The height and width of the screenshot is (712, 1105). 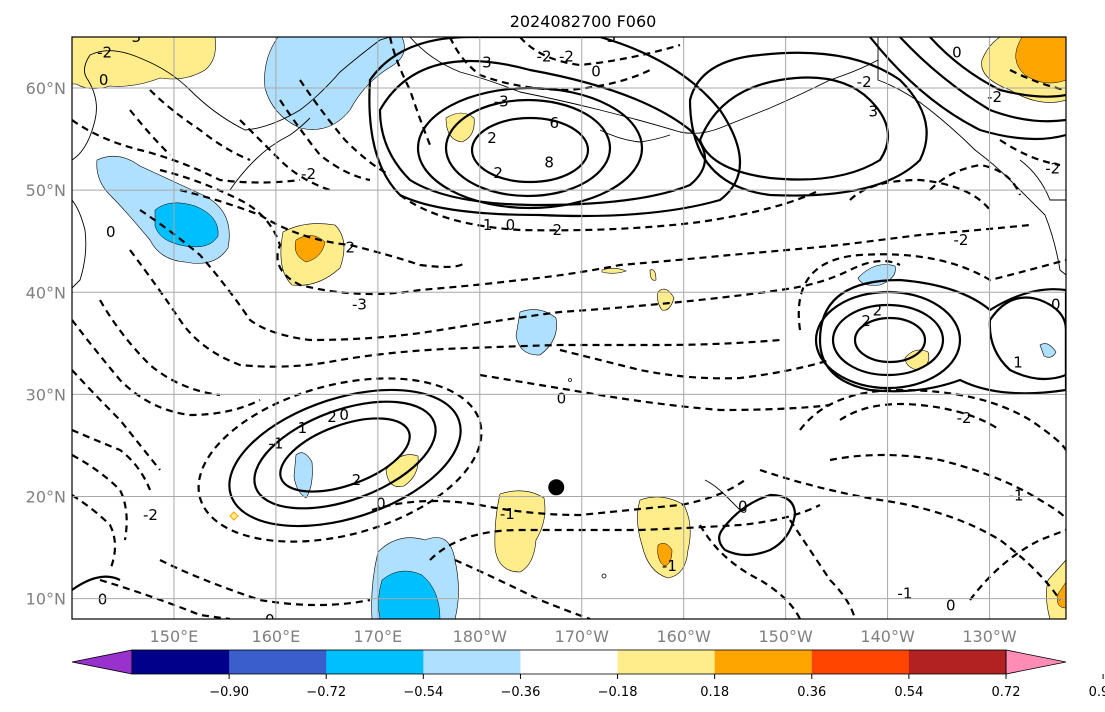 I want to click on coastline-us-west, so click(x=1042, y=180).